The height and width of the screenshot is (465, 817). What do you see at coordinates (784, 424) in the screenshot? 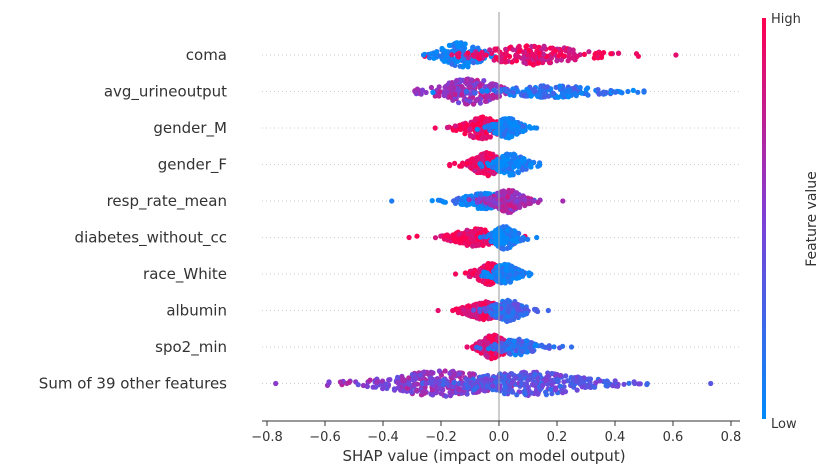
I see `colorbar-low-label: Low` at bounding box center [784, 424].